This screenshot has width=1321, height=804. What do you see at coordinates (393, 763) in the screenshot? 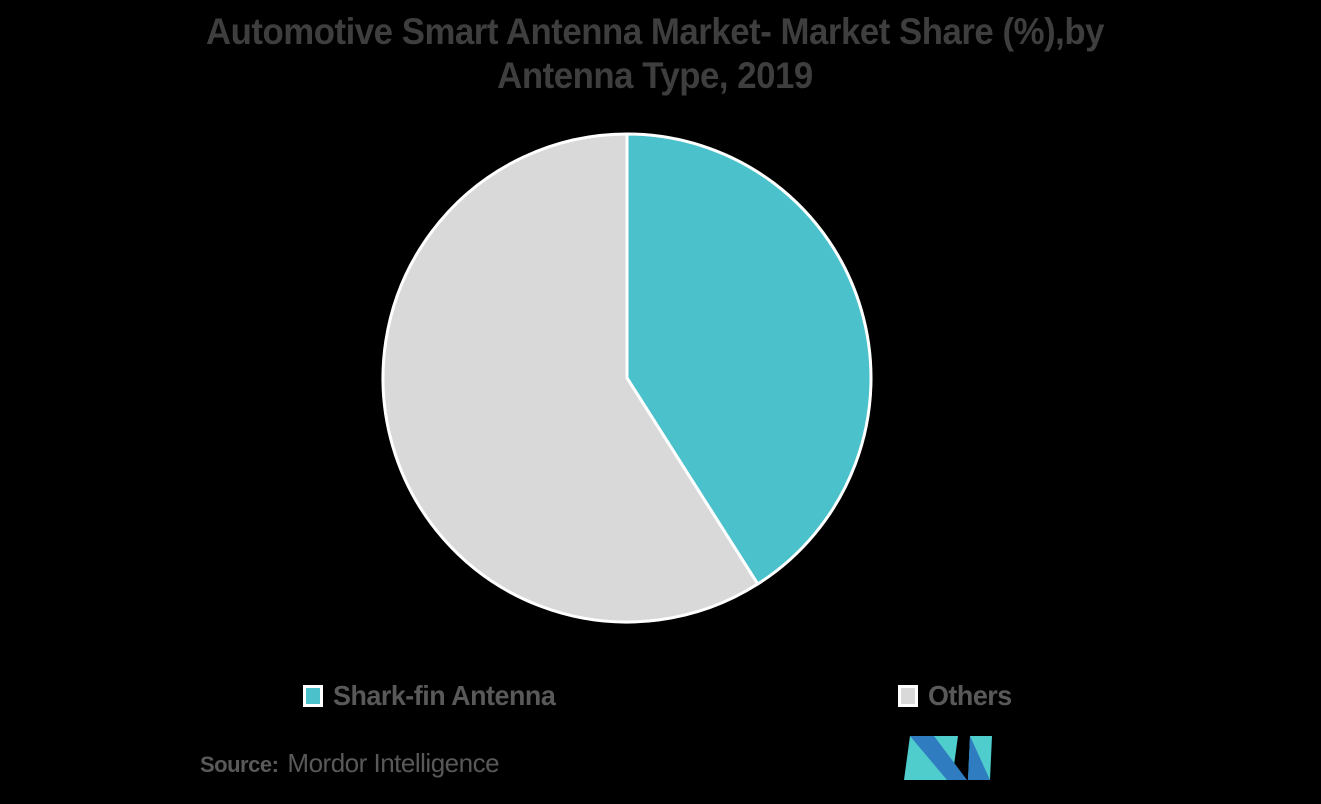
I see `source-text: Mordor Intelligence` at bounding box center [393, 763].